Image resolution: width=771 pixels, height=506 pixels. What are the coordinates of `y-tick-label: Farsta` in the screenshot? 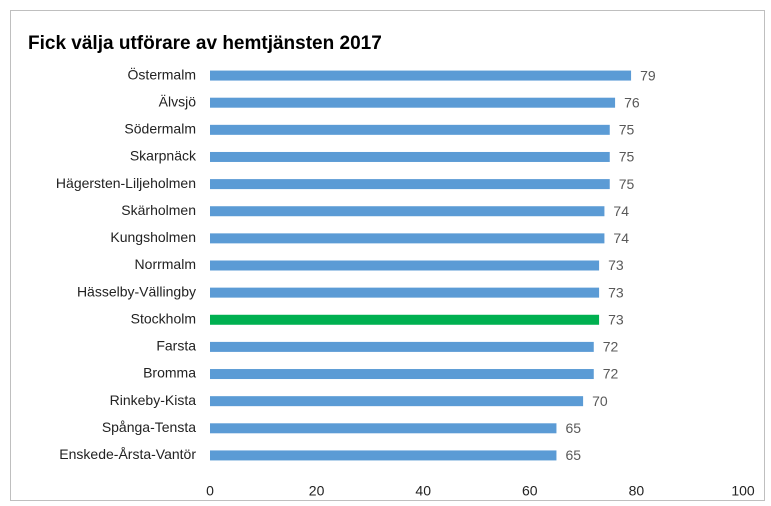 It's located at (176, 346).